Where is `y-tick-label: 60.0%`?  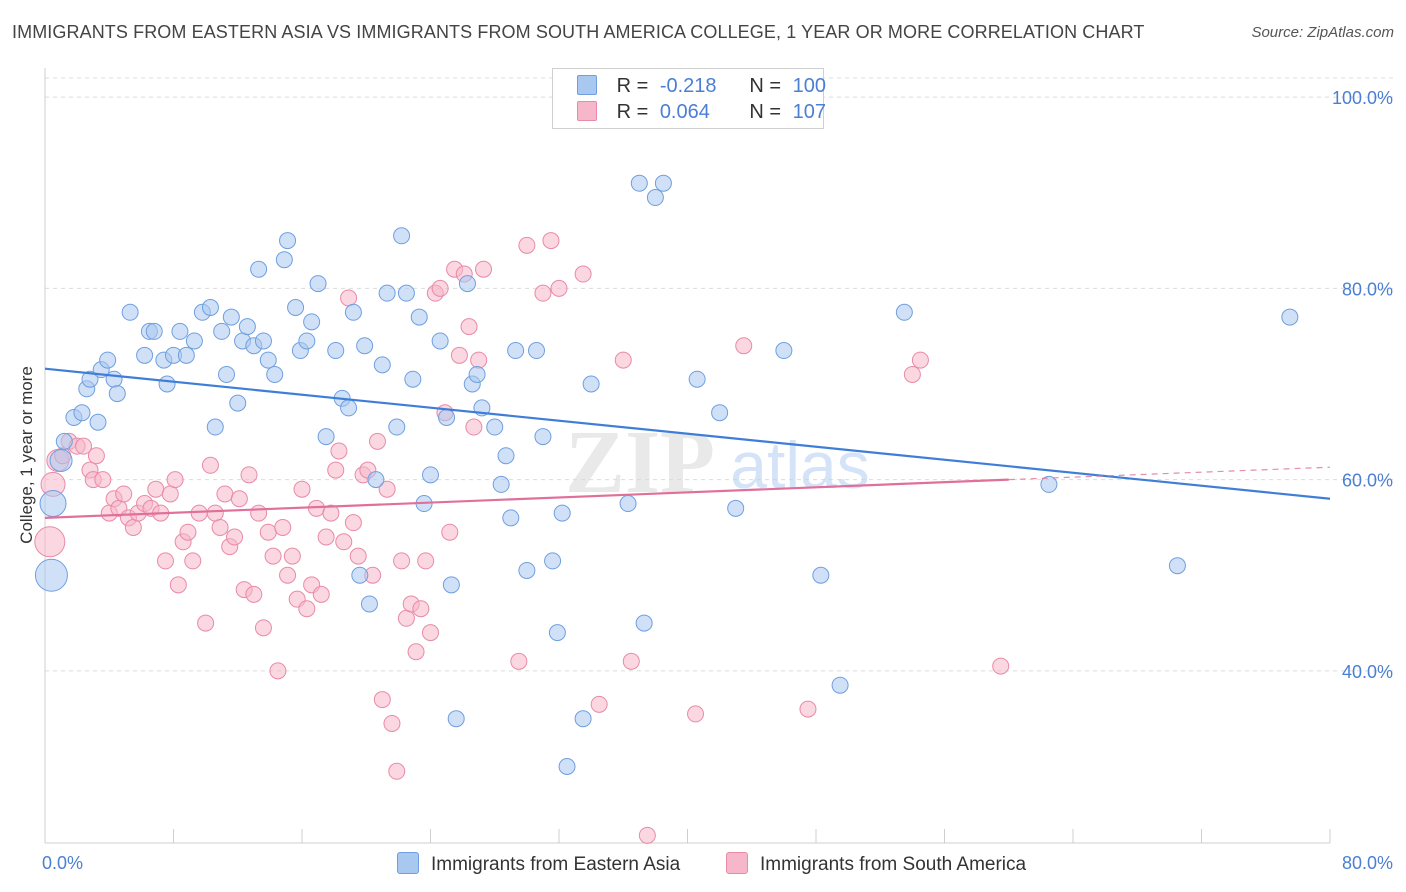
y-tick-label: 60.0% is located at coordinates (1367, 481).